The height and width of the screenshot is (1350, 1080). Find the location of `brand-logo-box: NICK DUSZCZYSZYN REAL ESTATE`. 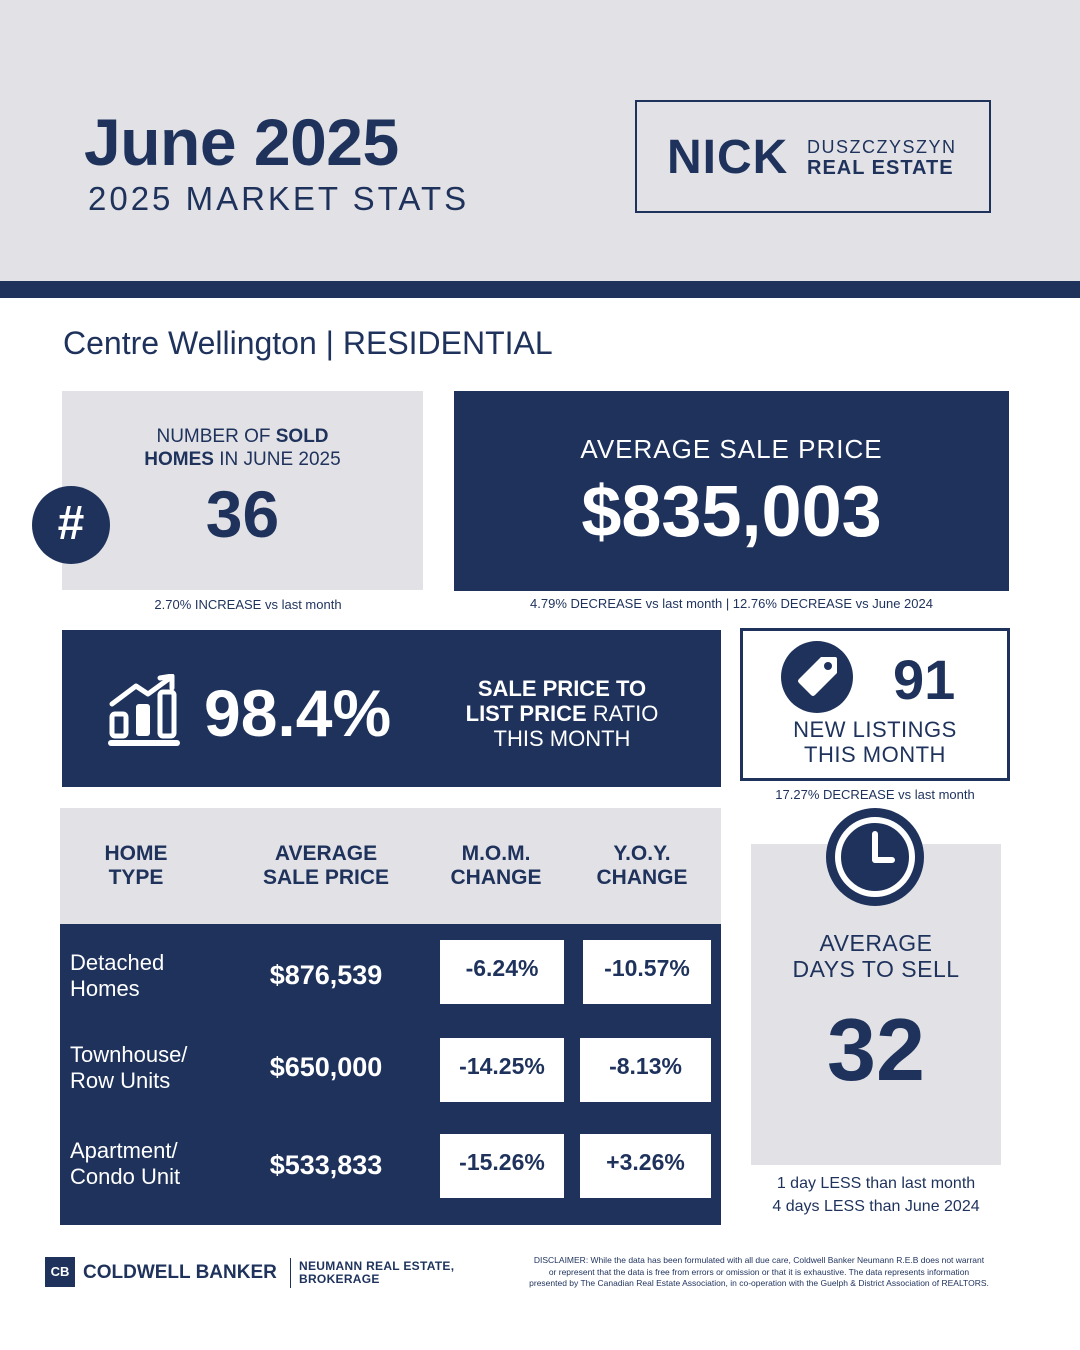

brand-logo-box: NICK DUSZCZYSZYN REAL ESTATE is located at coordinates (813, 156).